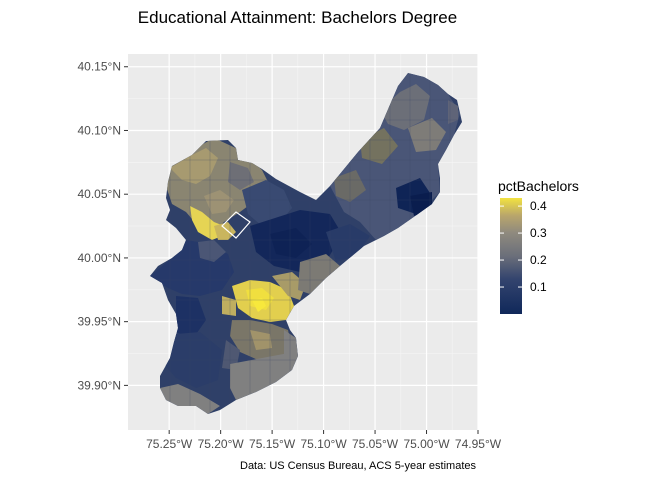  Describe the element at coordinates (538, 246) in the screenshot. I see `legend: pctBachelors 0.1 0.2 0.3 0.4` at that location.